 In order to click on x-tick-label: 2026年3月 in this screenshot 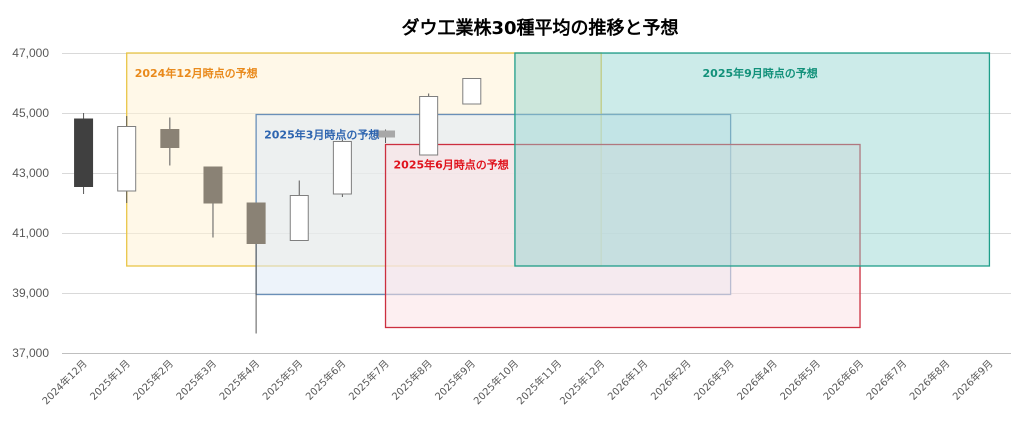, I will do `click(714, 380)`.